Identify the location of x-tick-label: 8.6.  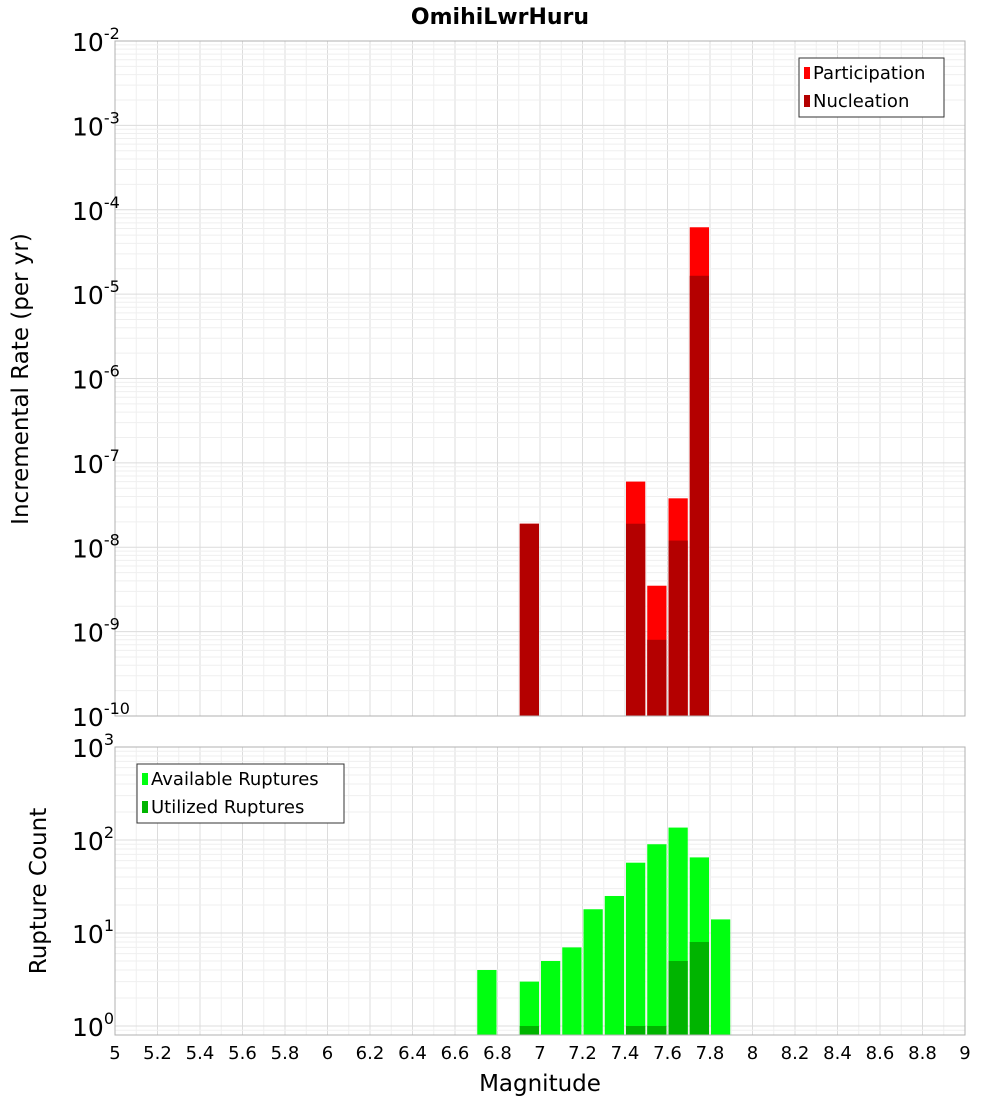
(880, 1053).